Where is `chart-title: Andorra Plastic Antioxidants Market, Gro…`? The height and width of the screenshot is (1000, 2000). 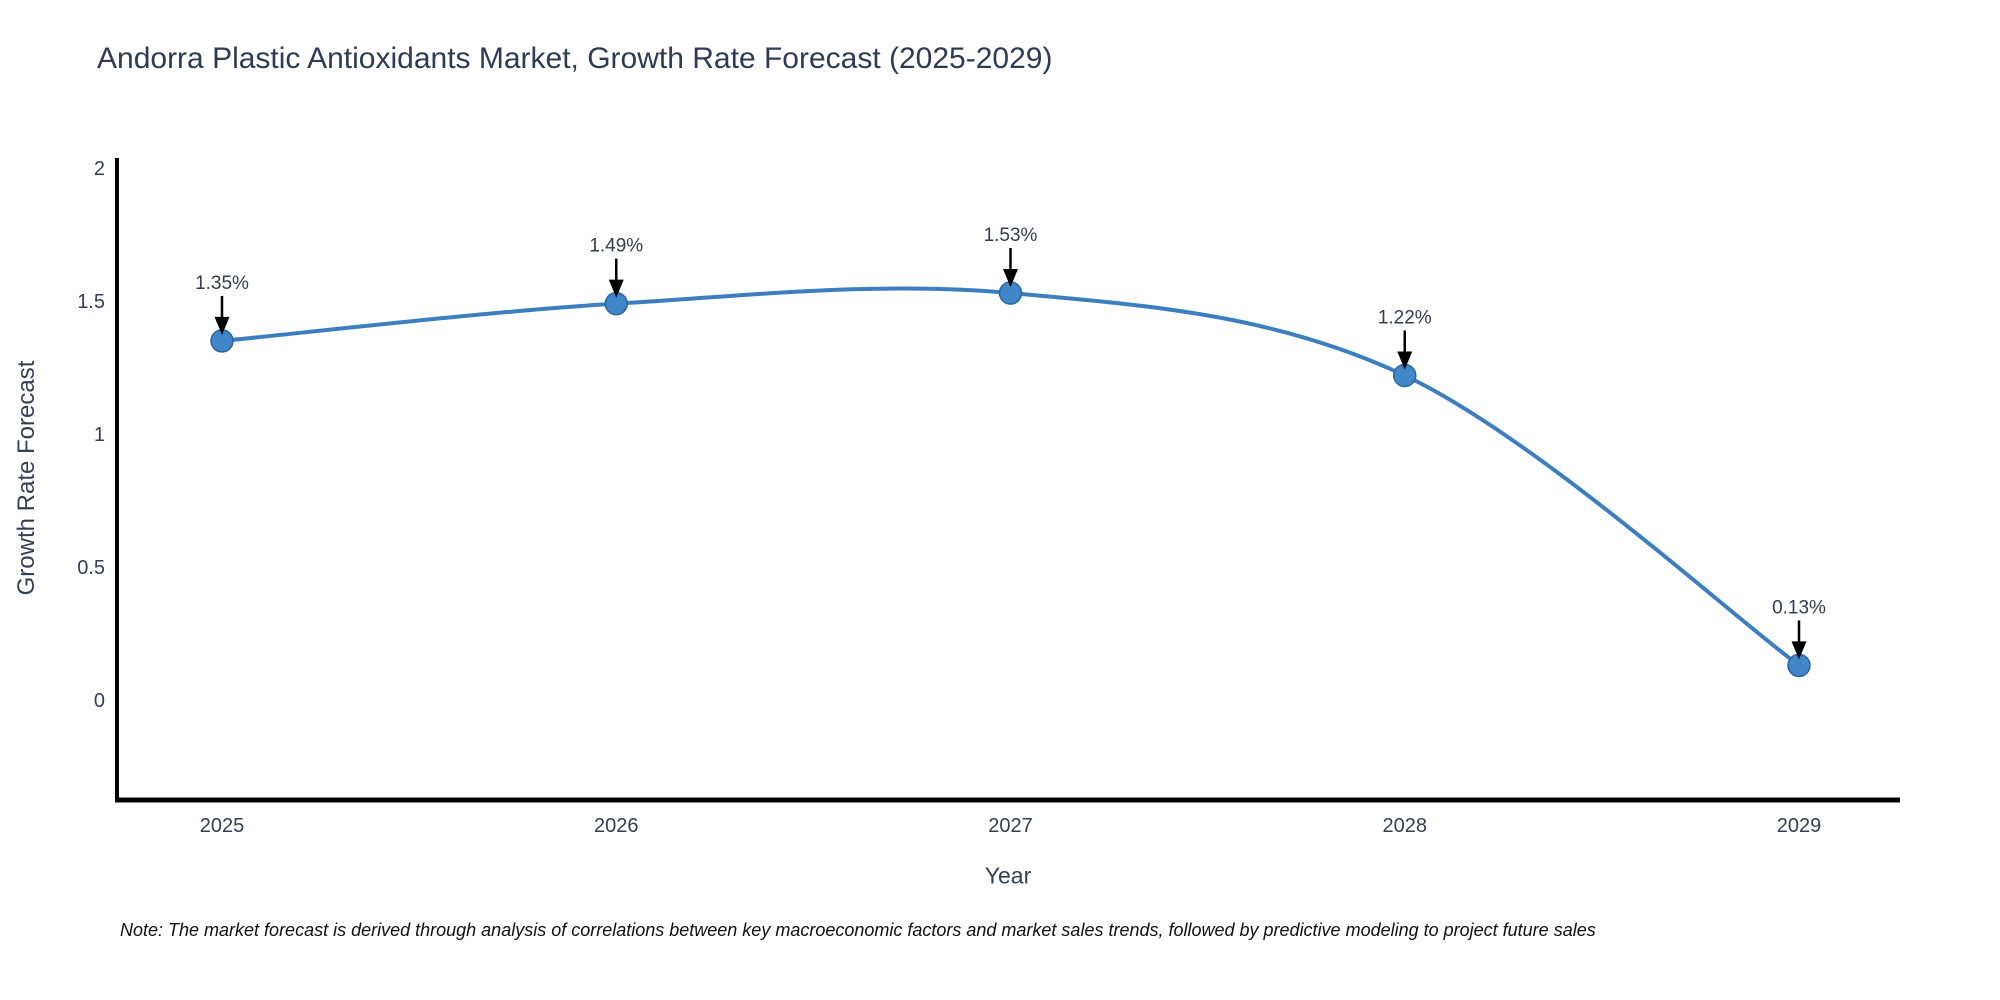 chart-title: Andorra Plastic Antioxidants Market, Gro… is located at coordinates (575, 58).